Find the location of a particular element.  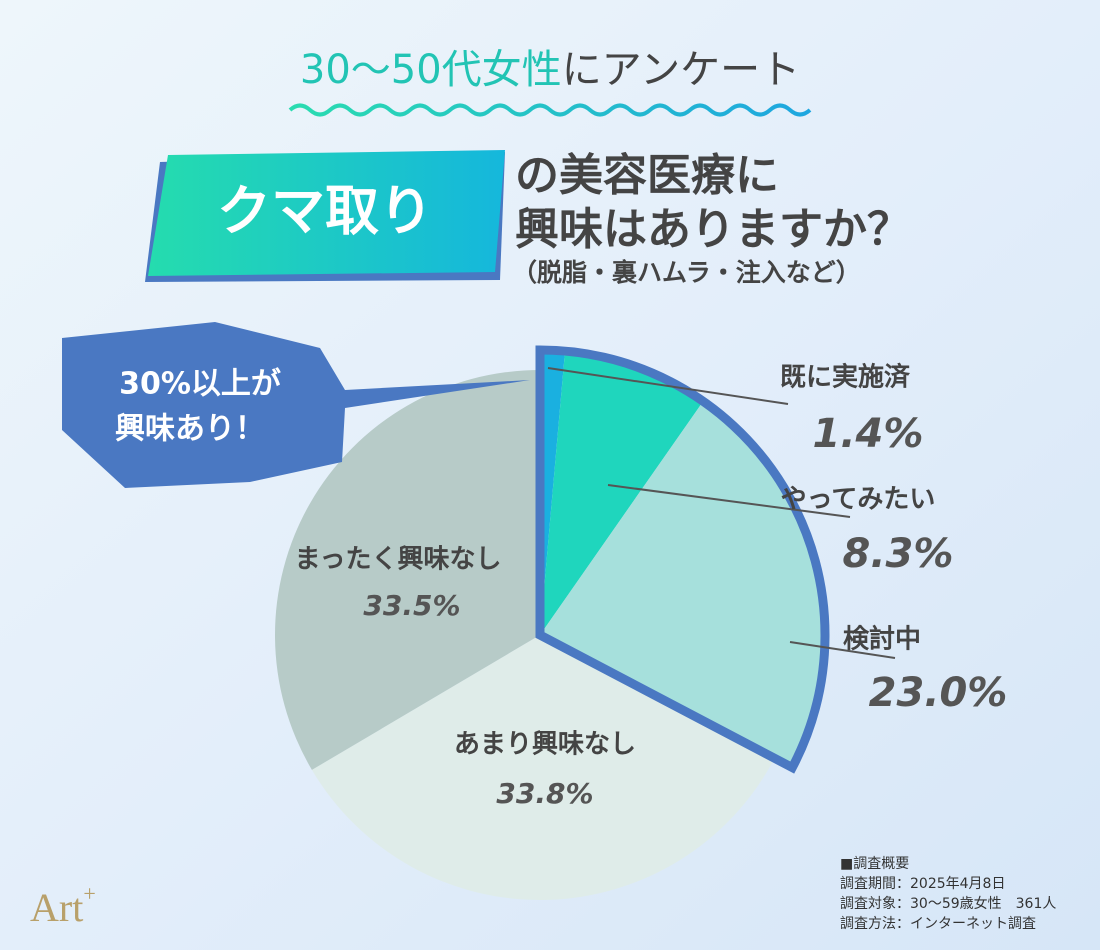

note: 調査方法：インターネット調査 is located at coordinates (938, 924).